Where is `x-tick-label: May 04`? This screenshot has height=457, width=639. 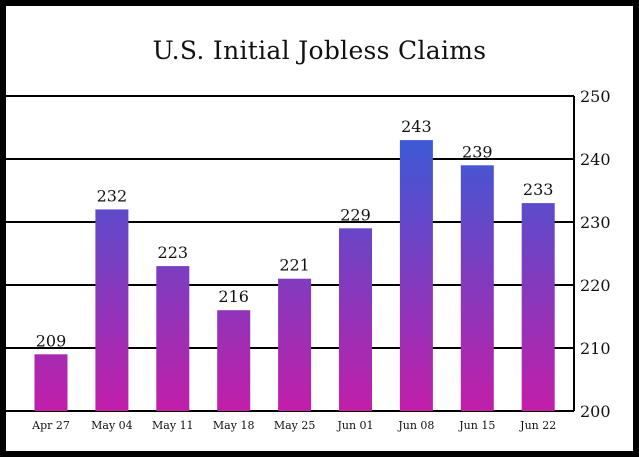
x-tick-label: May 04 is located at coordinates (112, 425).